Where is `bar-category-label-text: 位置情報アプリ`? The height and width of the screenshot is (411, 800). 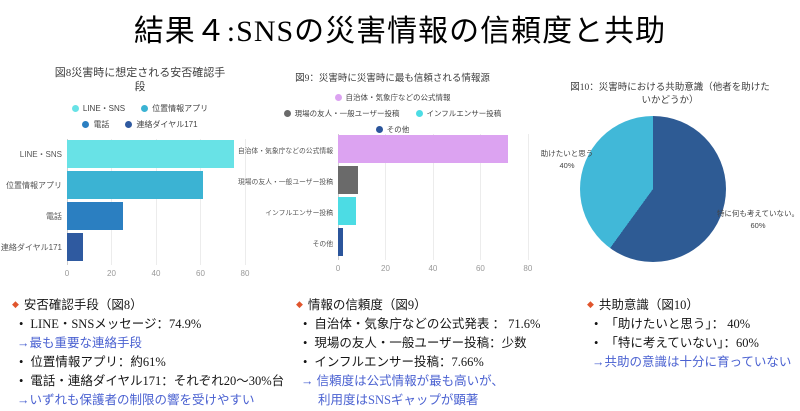
bar-category-label-text: 位置情報アプリ is located at coordinates (34, 185).